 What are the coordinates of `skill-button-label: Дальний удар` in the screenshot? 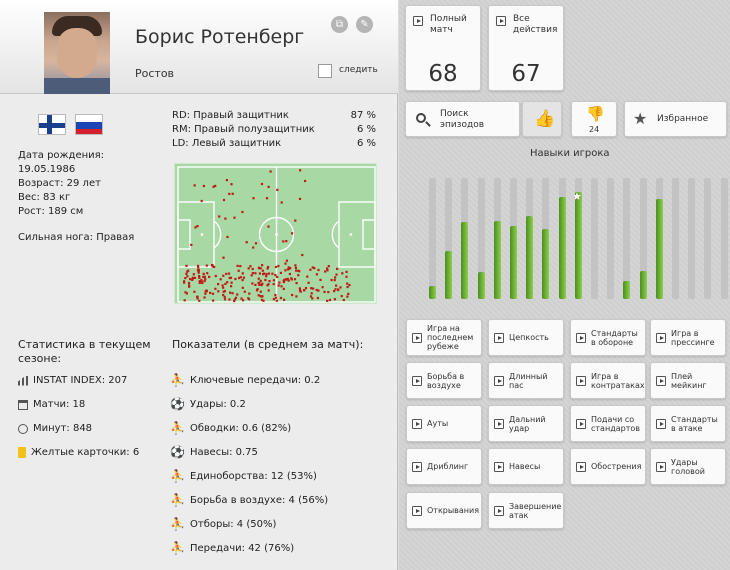 It's located at (527, 423).